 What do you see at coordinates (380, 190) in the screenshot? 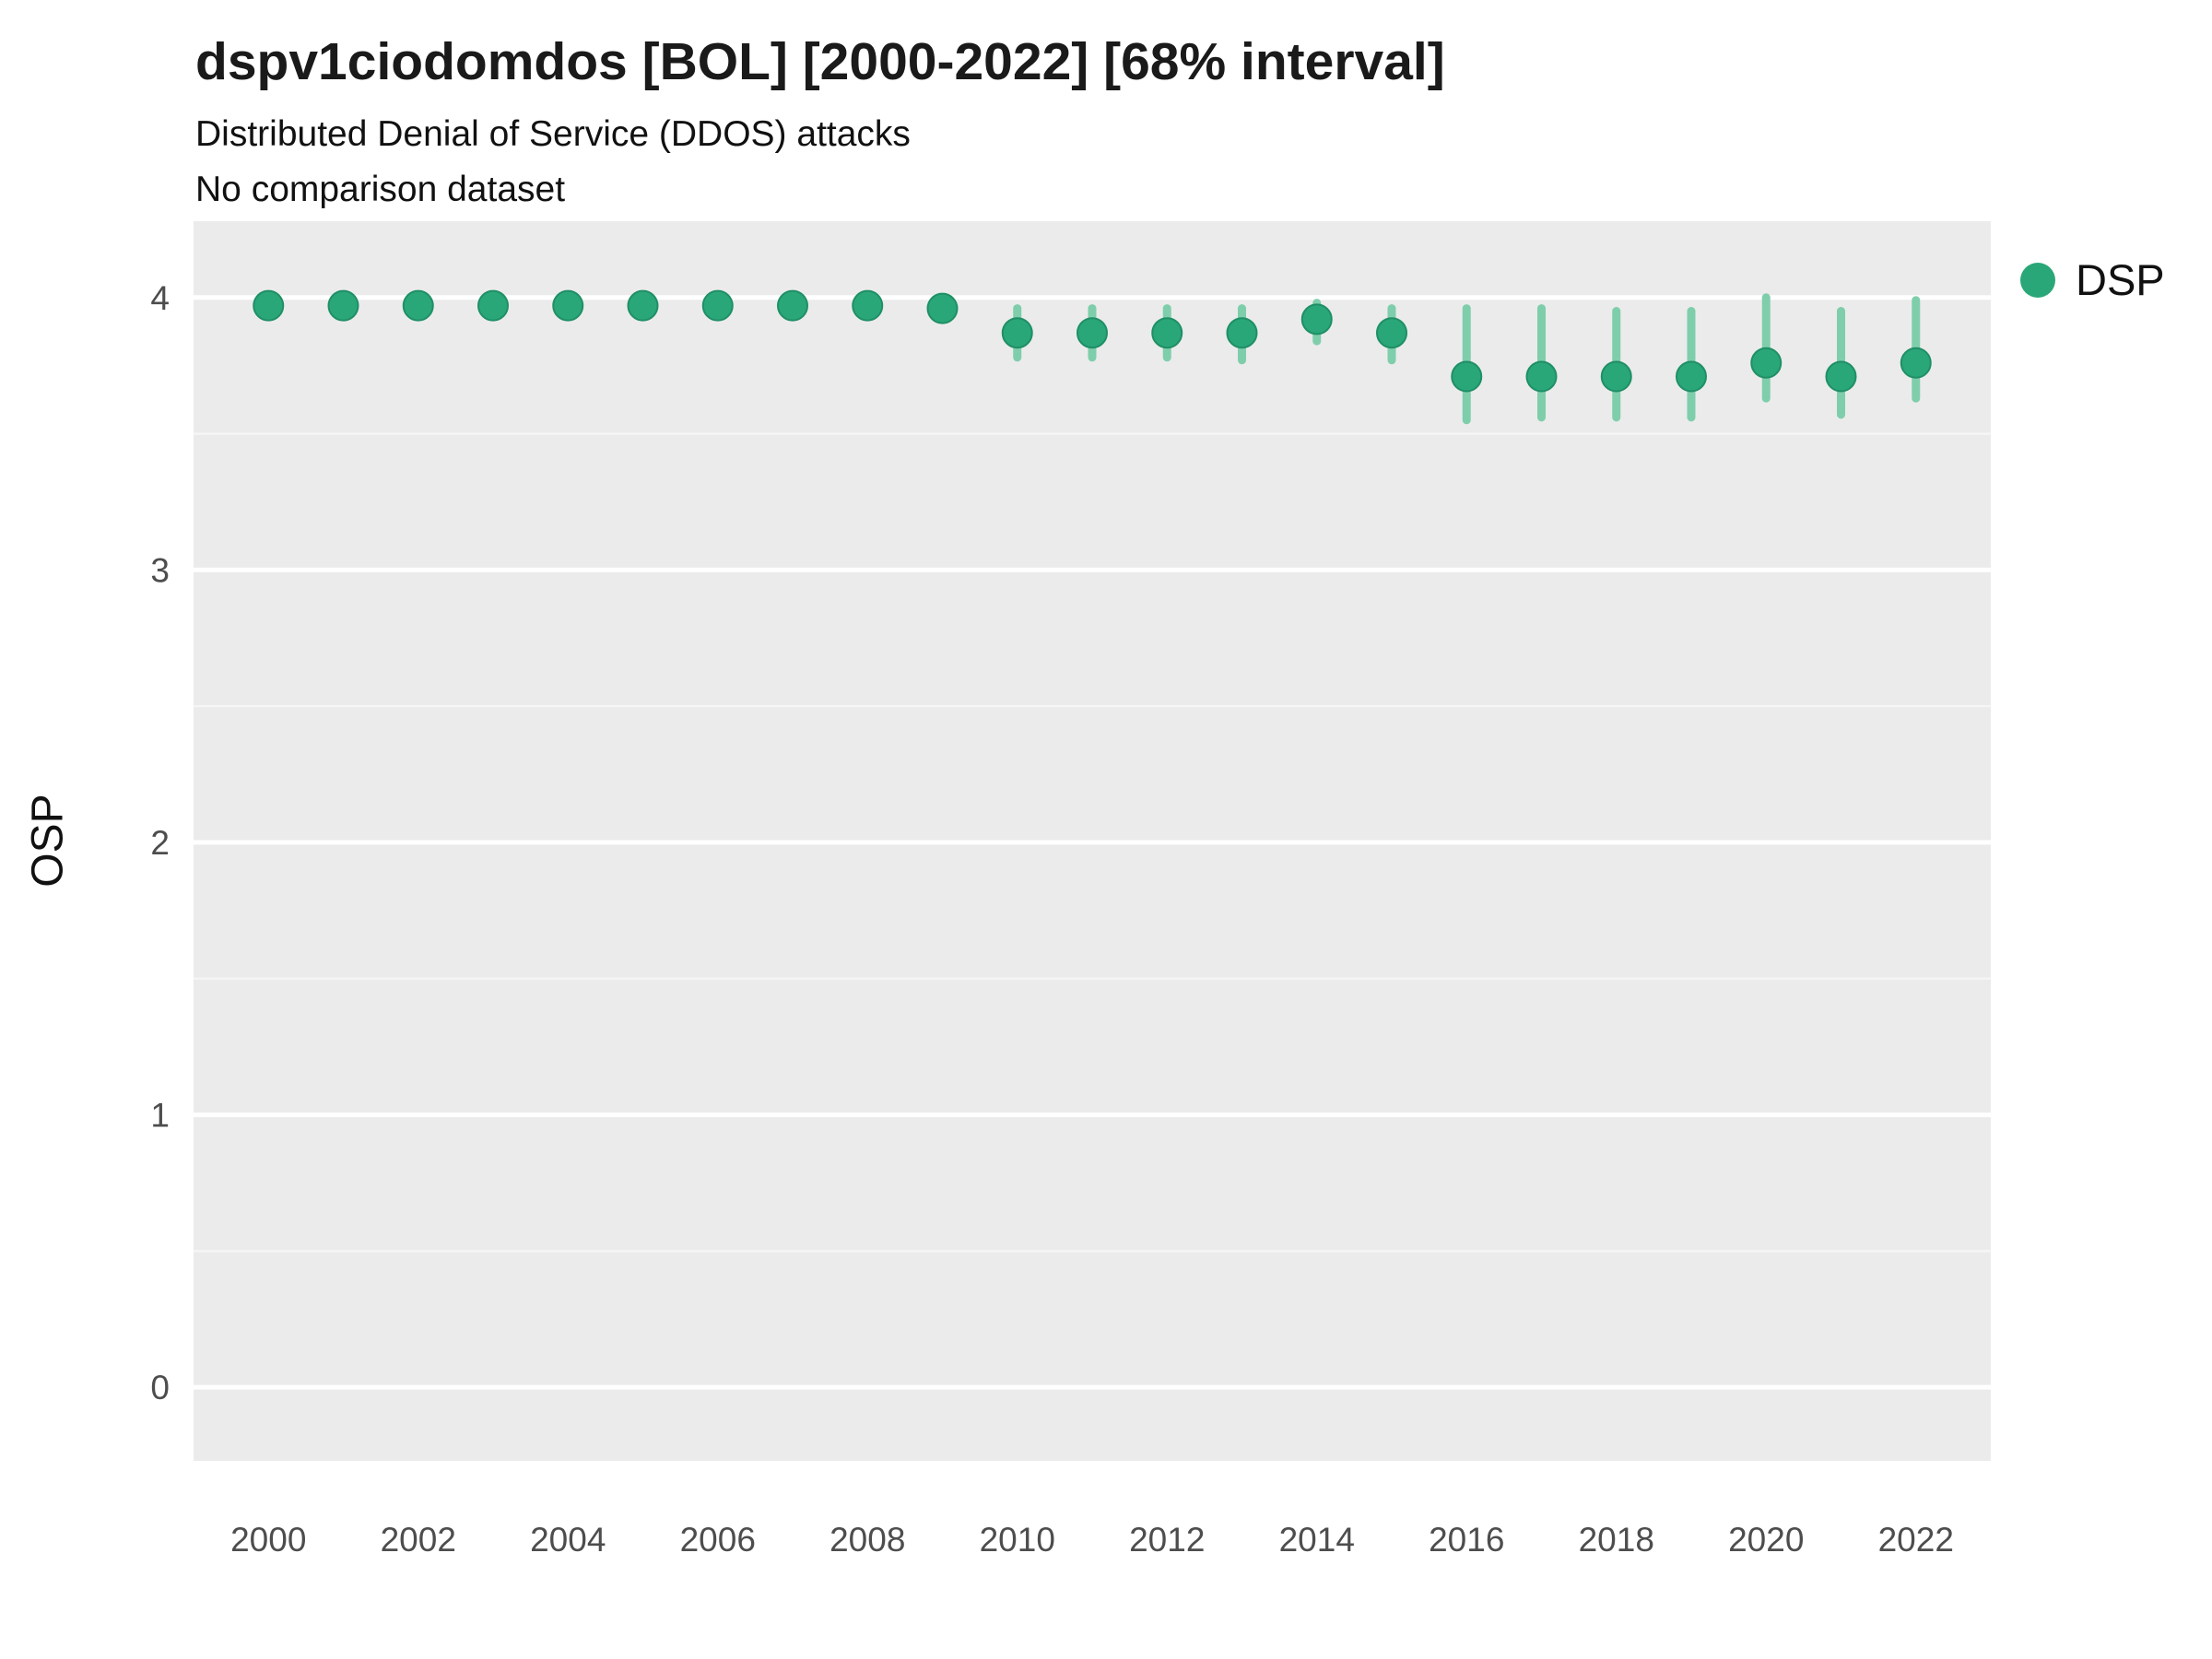
I see `chart-note: No comparison dataset` at bounding box center [380, 190].